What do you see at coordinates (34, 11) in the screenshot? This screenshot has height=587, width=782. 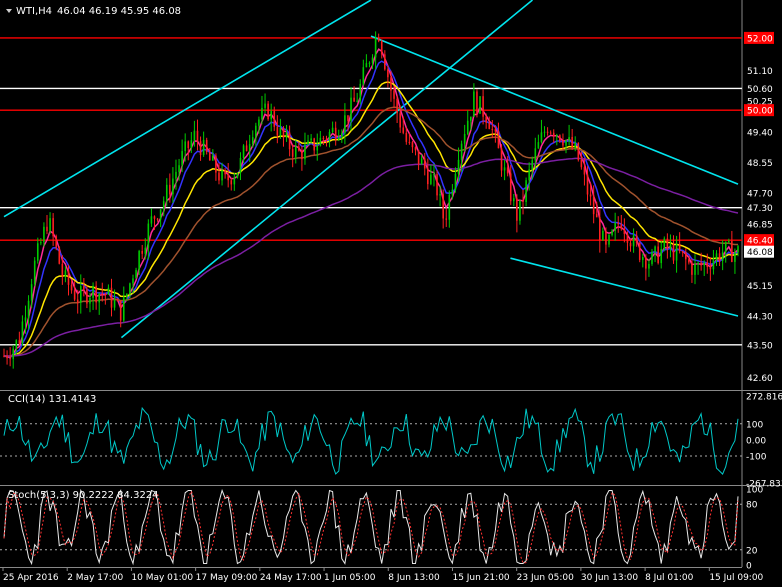 I see `symbol-label: WTI,H4` at bounding box center [34, 11].